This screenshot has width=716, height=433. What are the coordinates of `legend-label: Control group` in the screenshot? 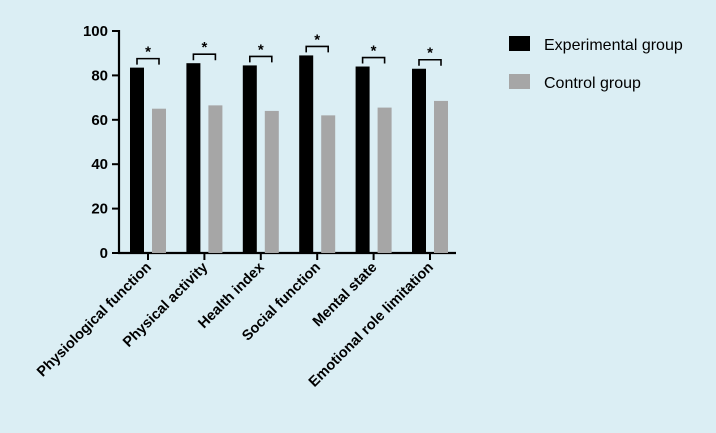 It's located at (592, 83).